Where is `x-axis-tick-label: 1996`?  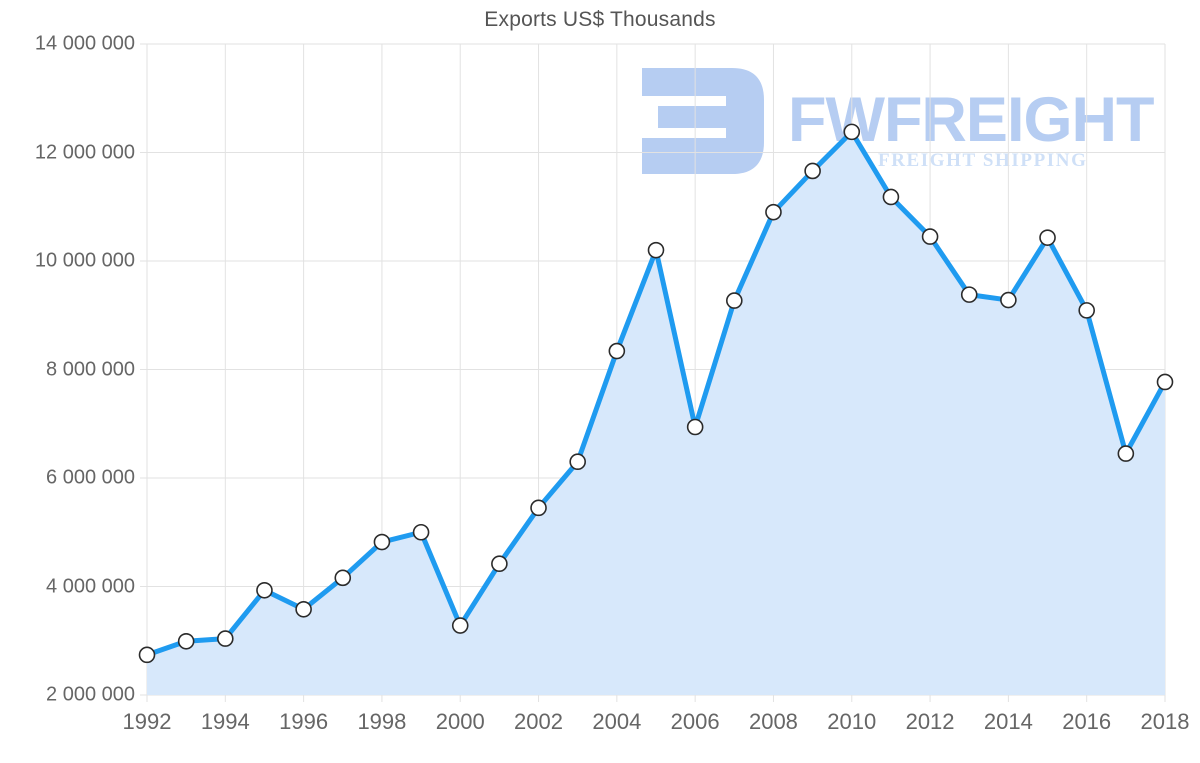 x-axis-tick-label: 1996 is located at coordinates (304, 721).